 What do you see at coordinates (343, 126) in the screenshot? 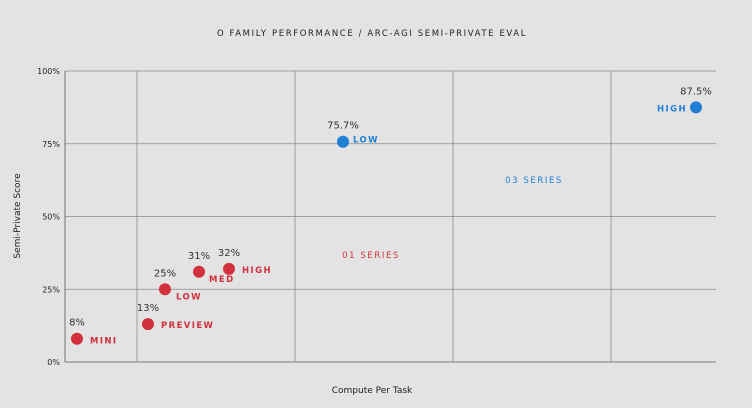
I see `value-label: 75.7%` at bounding box center [343, 126].